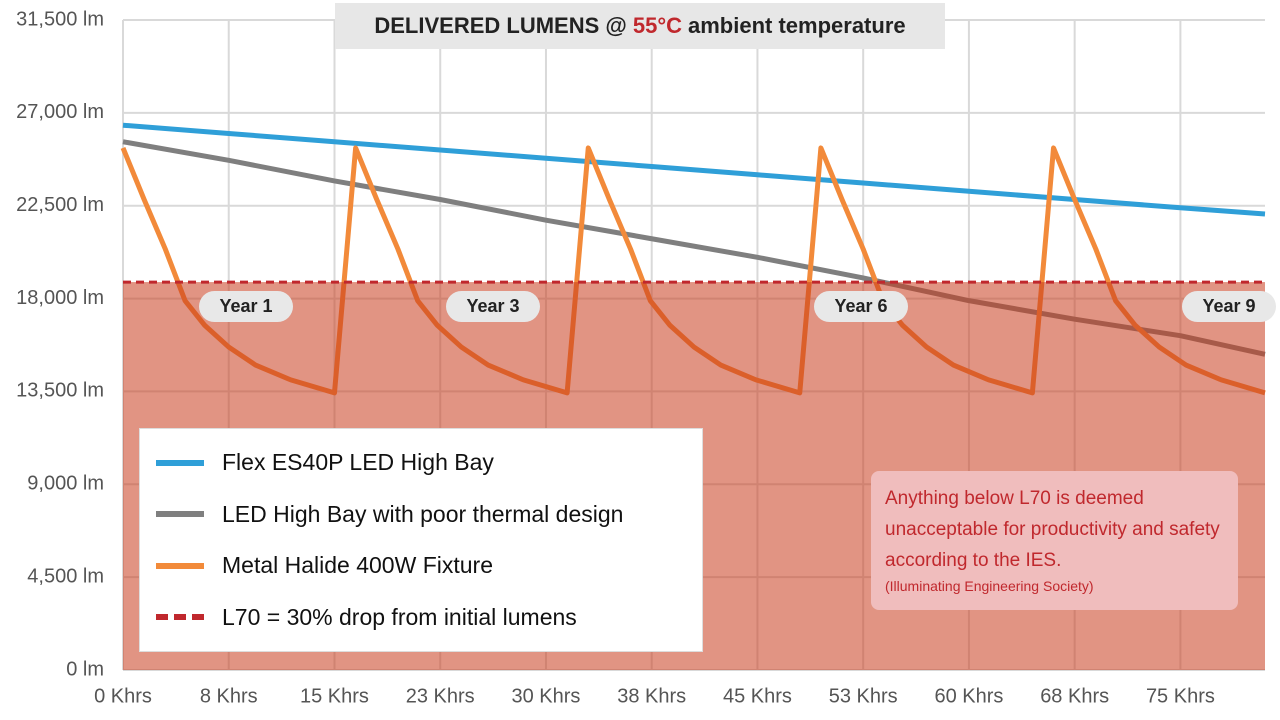 Image resolution: width=1280 pixels, height=720 pixels. I want to click on y-tick-label: 13,500 lm, so click(60, 391).